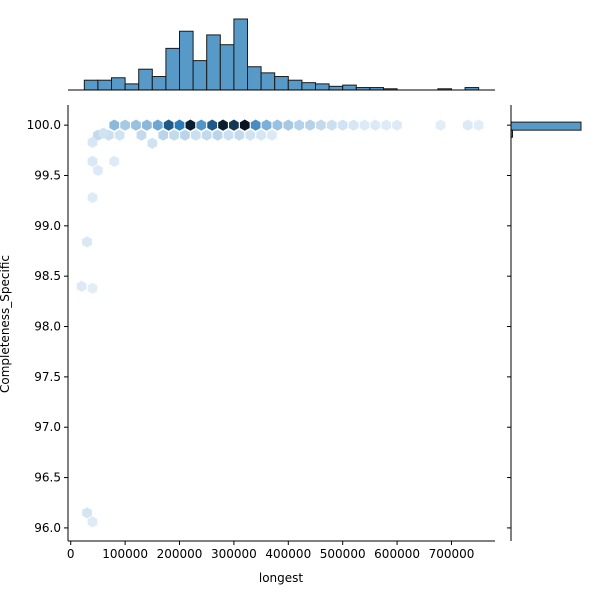 This screenshot has width=600, height=604. Describe the element at coordinates (47, 377) in the screenshot. I see `y-tick-label: 97.5` at that location.